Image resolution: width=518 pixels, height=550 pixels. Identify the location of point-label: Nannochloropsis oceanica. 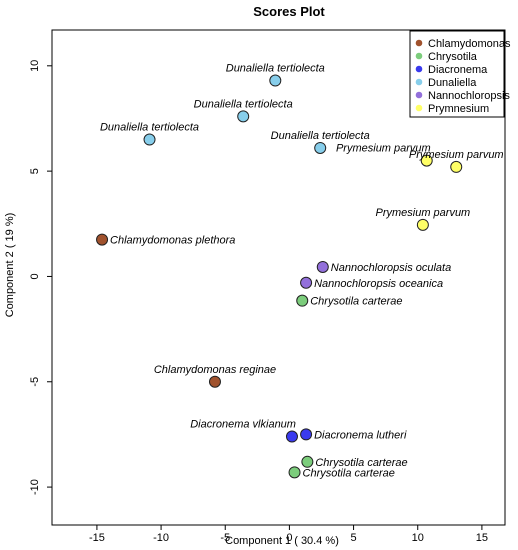
(378, 284).